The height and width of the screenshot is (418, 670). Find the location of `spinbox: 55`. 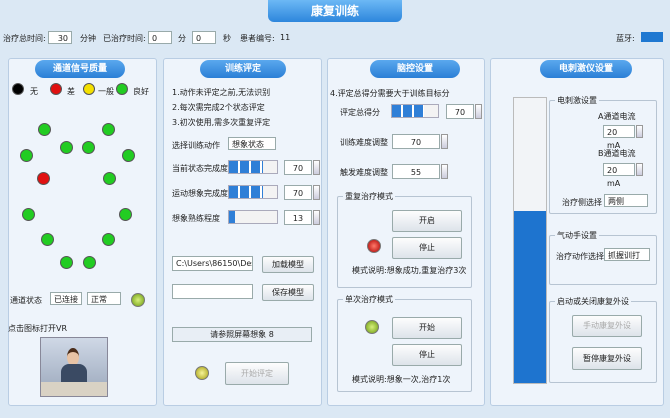

spinbox: 55 is located at coordinates (416, 171).